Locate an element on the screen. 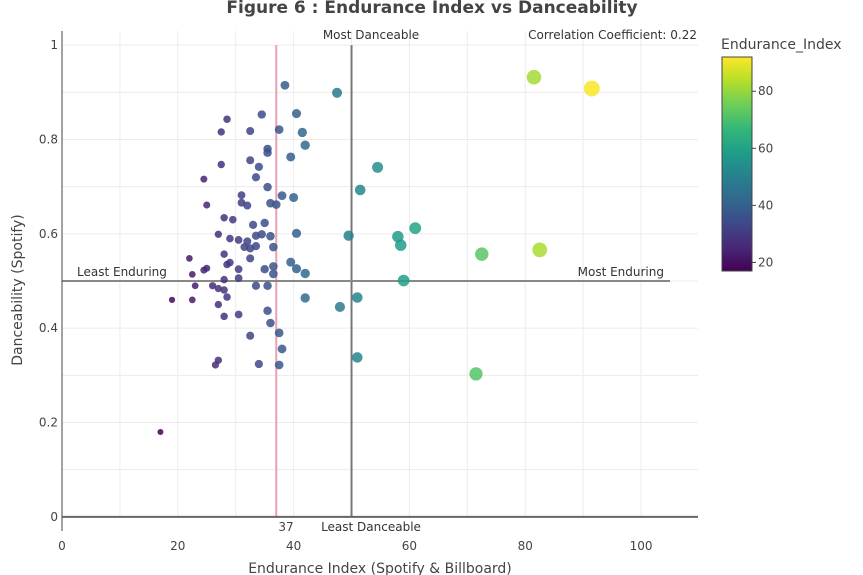 The width and height of the screenshot is (863, 575). annotation-most-danceable: Most Danceable is located at coordinates (371, 35).